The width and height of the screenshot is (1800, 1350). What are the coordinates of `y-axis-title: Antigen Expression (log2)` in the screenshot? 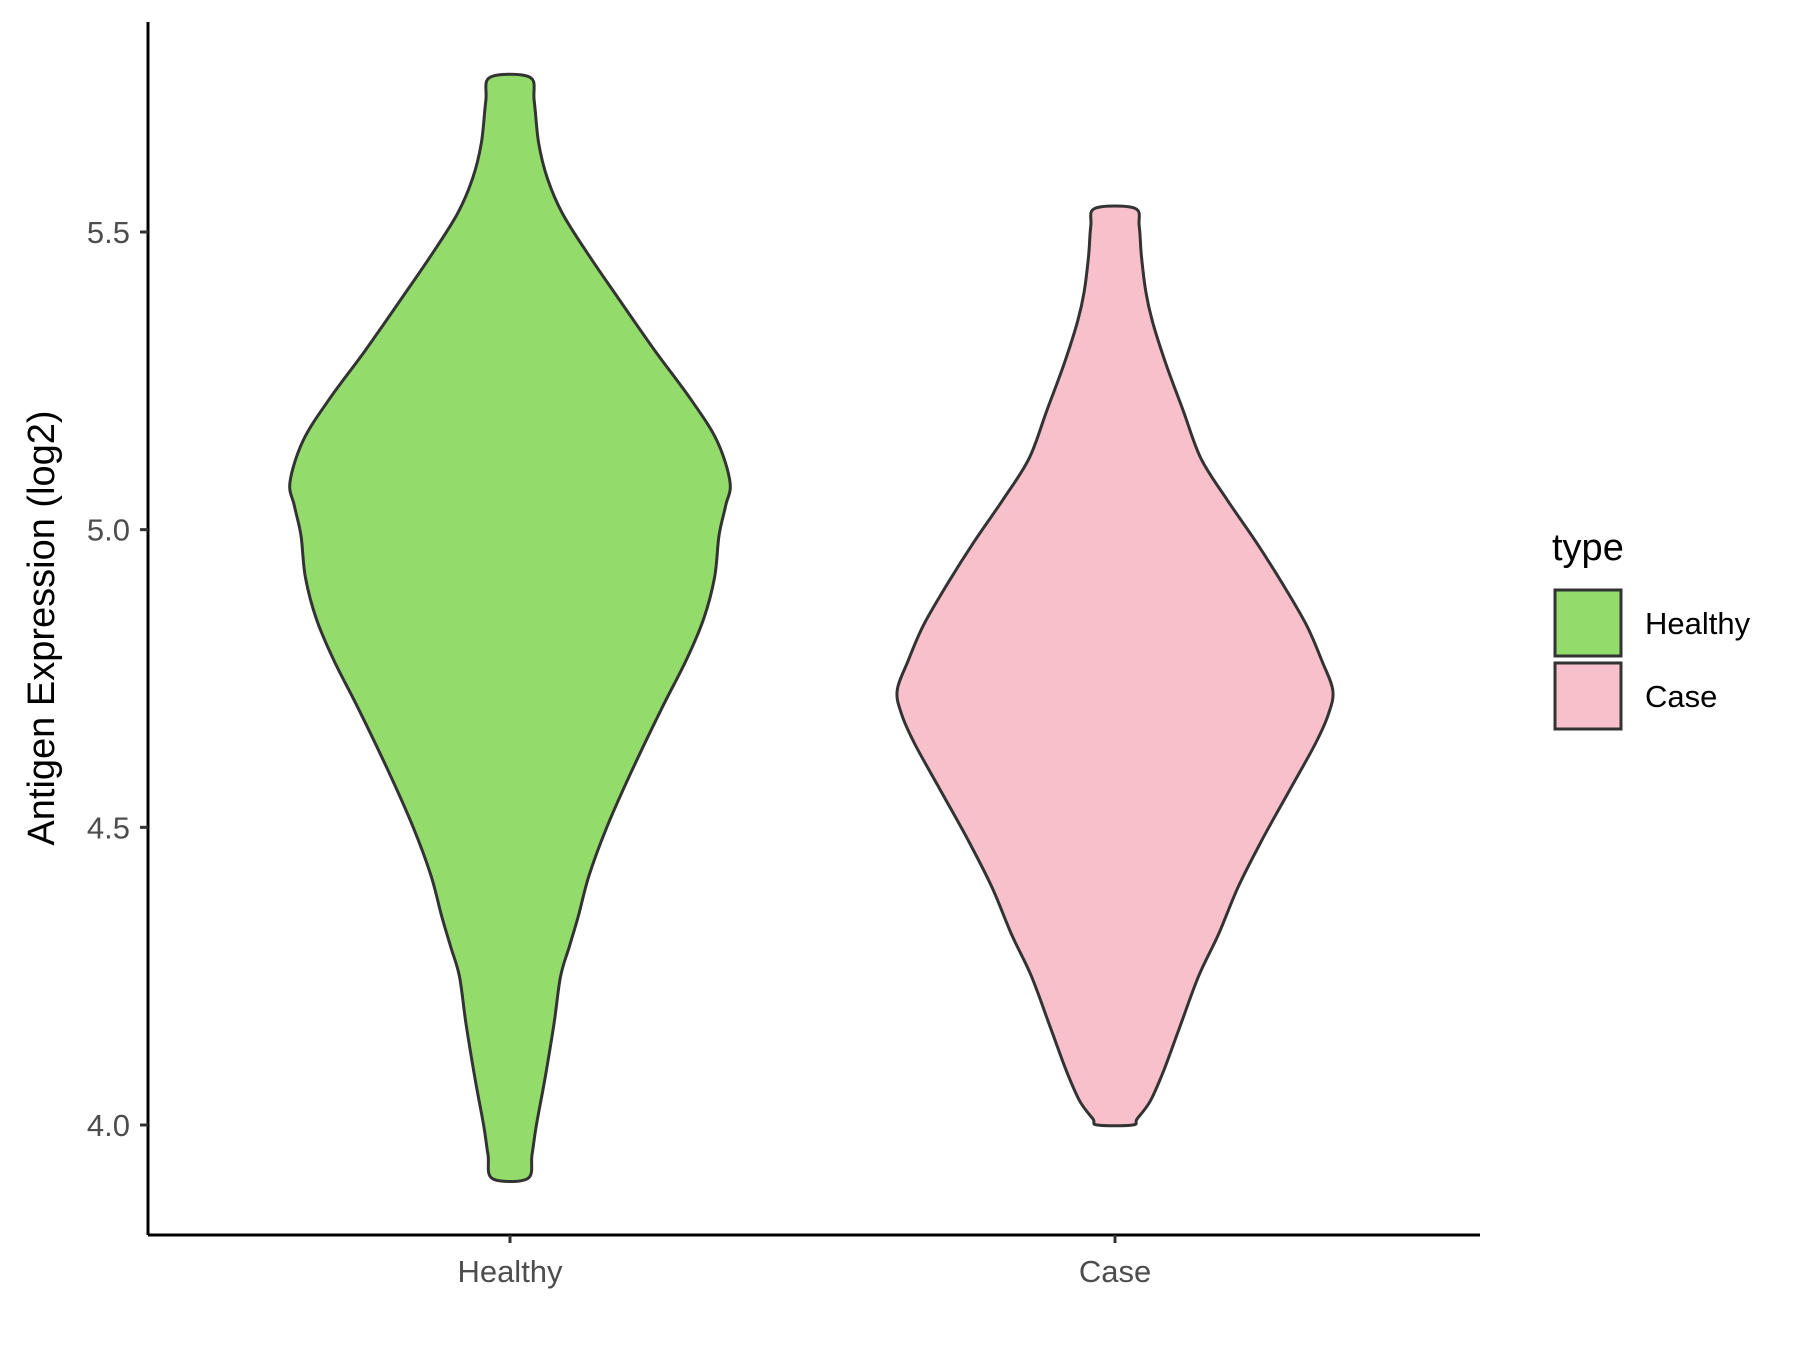 It's located at (42, 627).